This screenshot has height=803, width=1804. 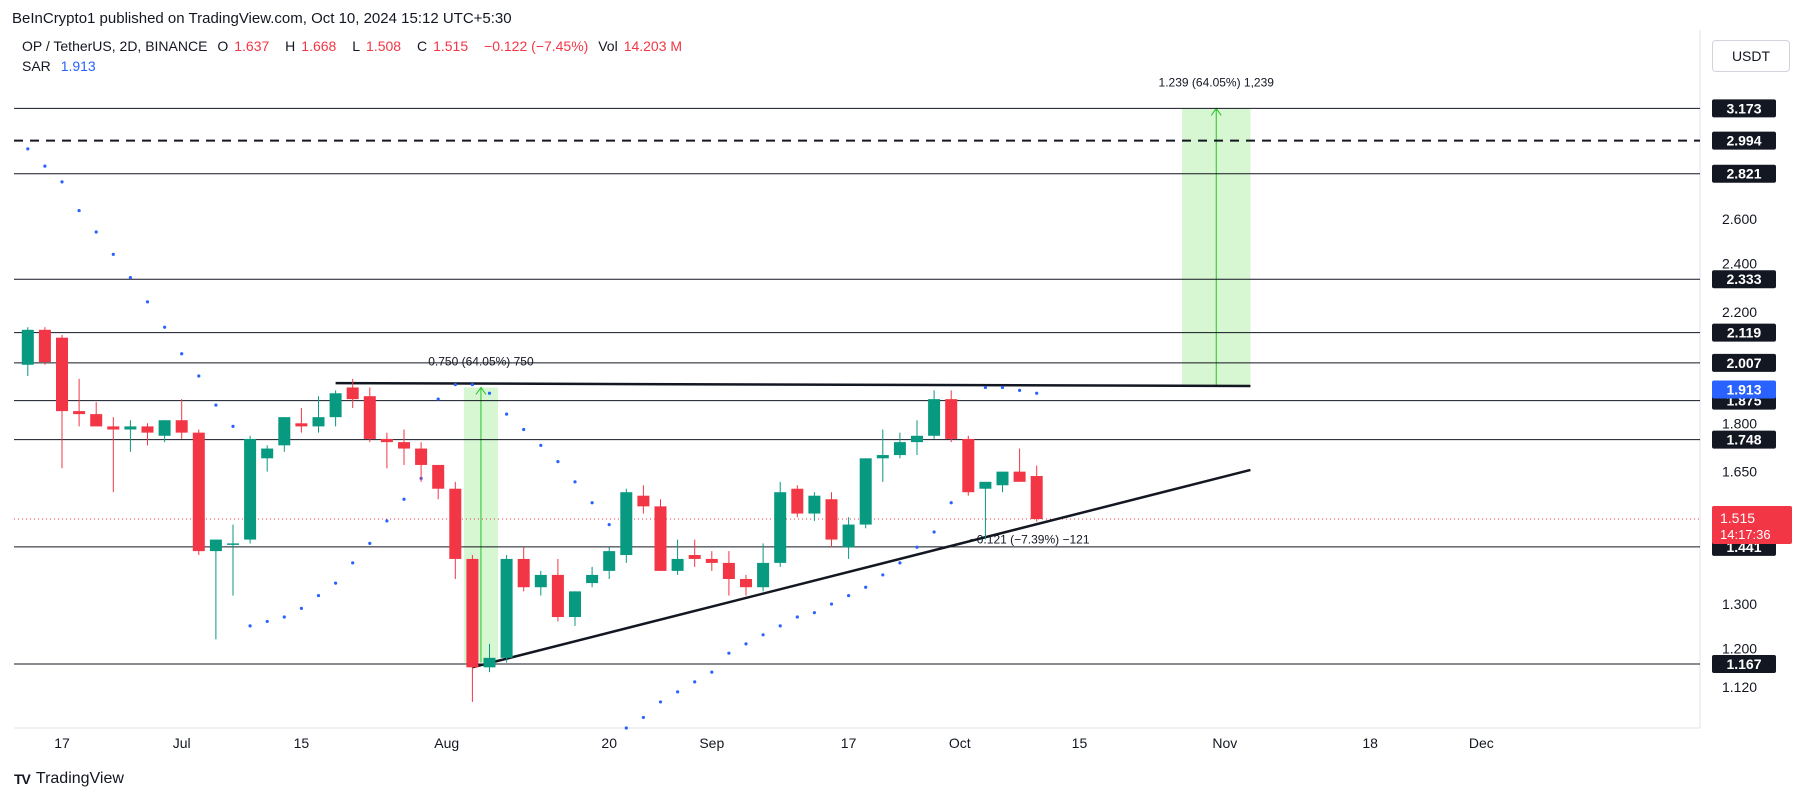 I want to click on sar-legend: SAR 1.913, so click(x=62, y=66).